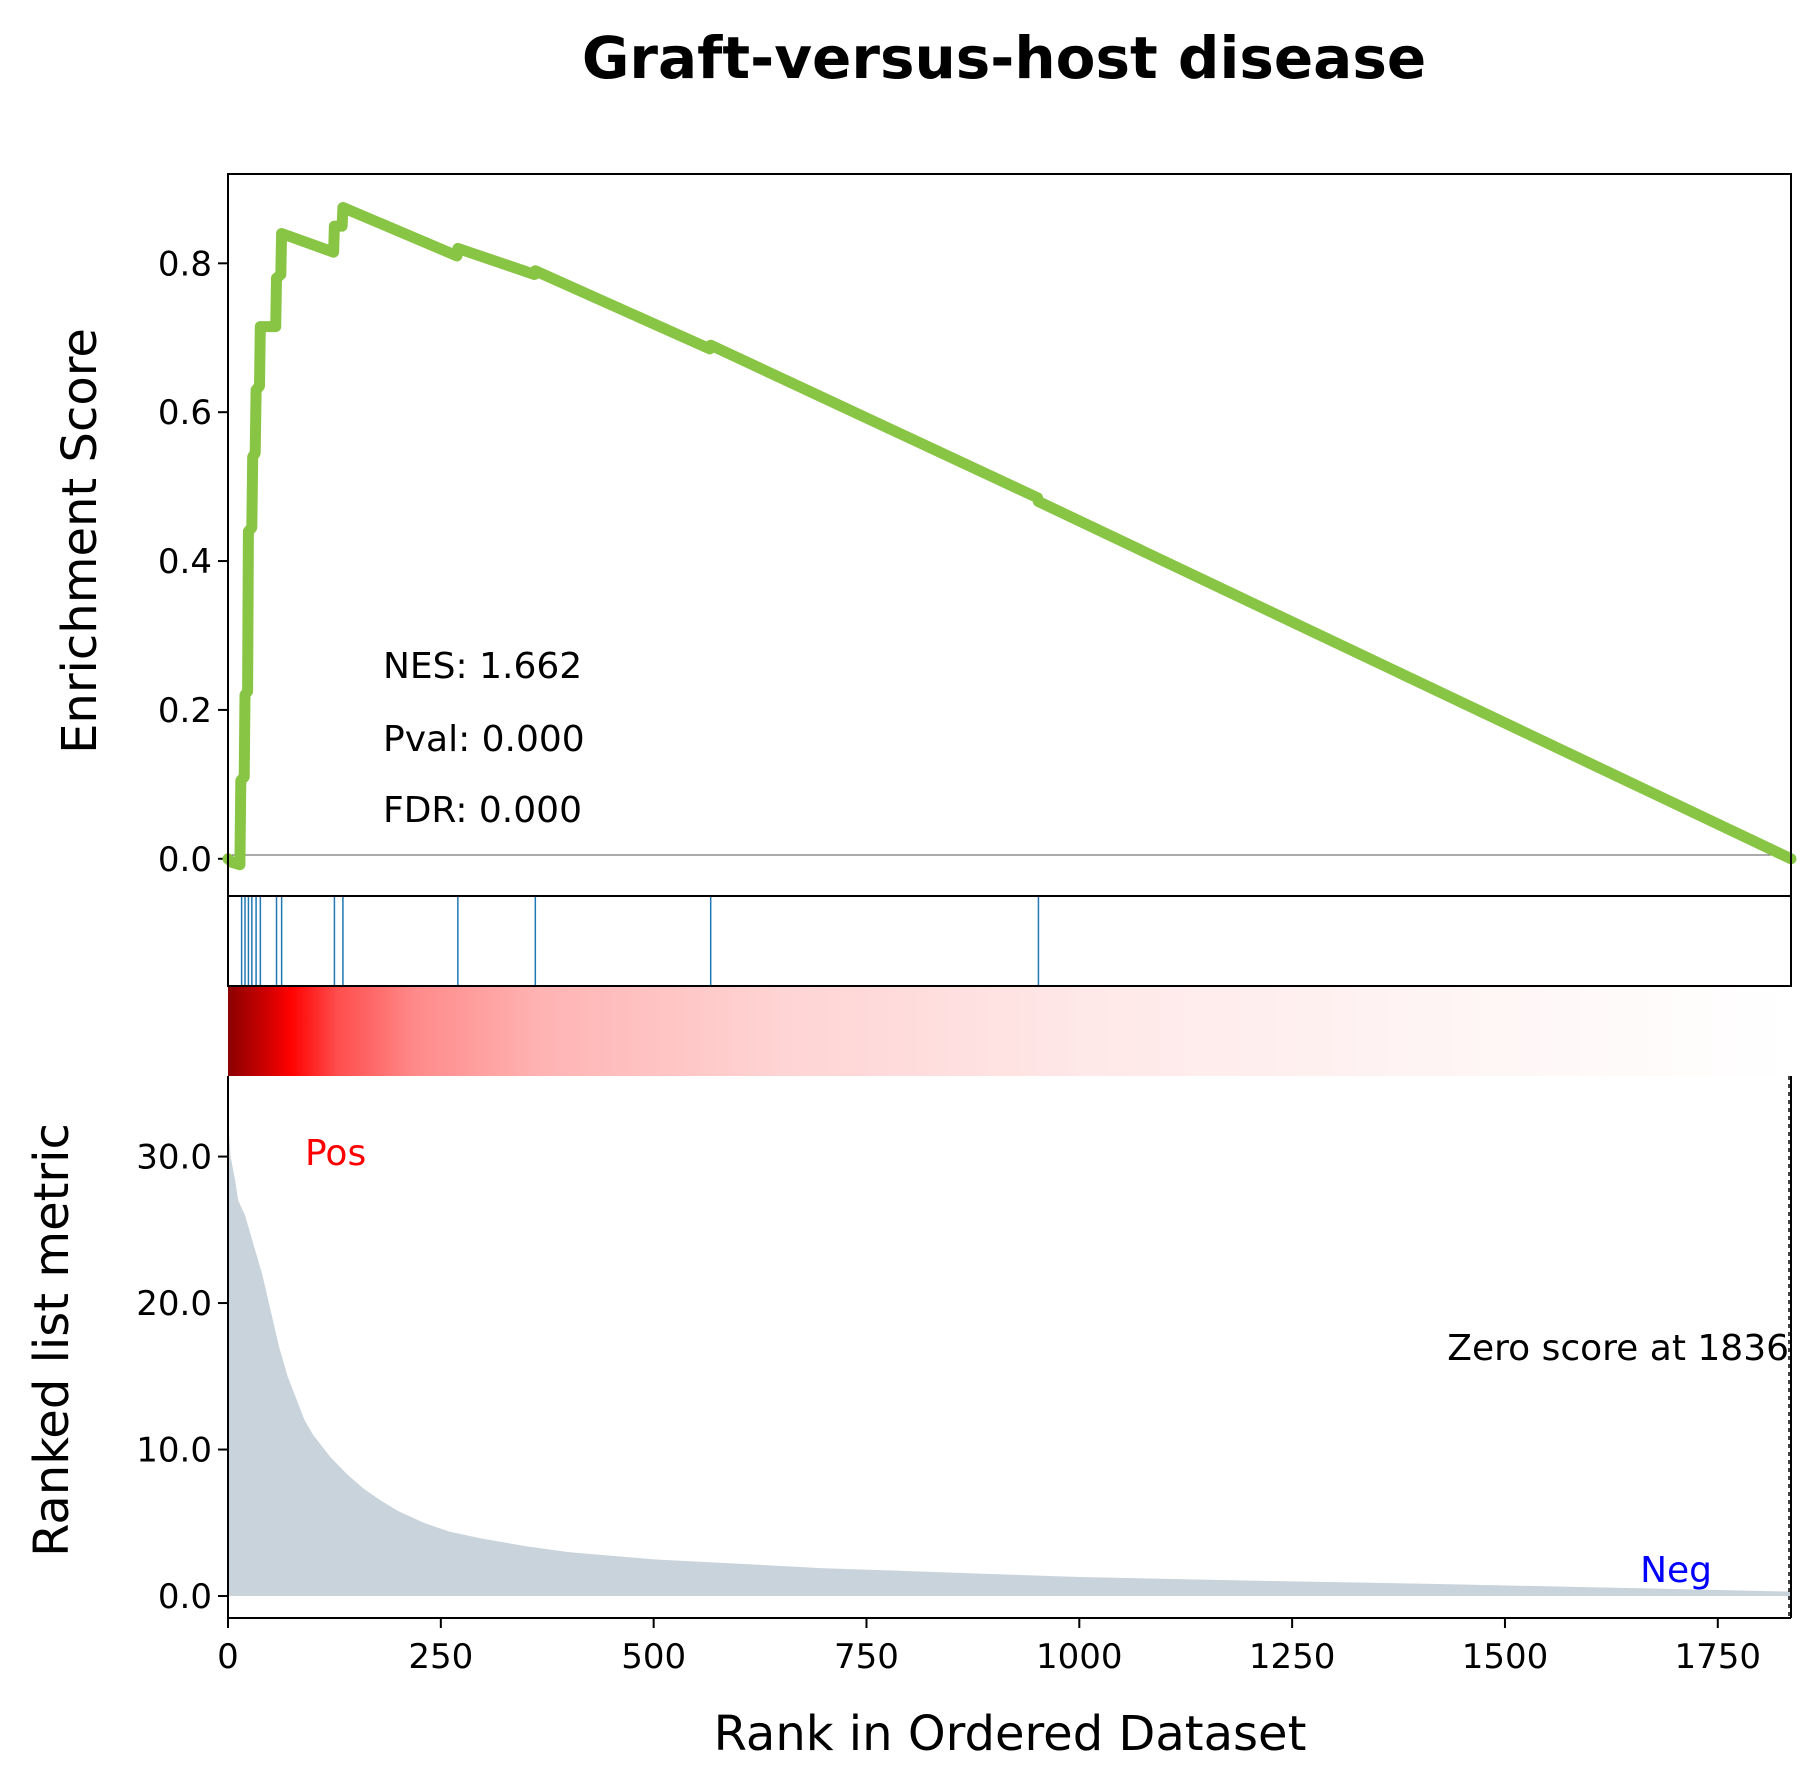  What do you see at coordinates (1004, 58) in the screenshot?
I see `chart-title: Graft-versus-host disease` at bounding box center [1004, 58].